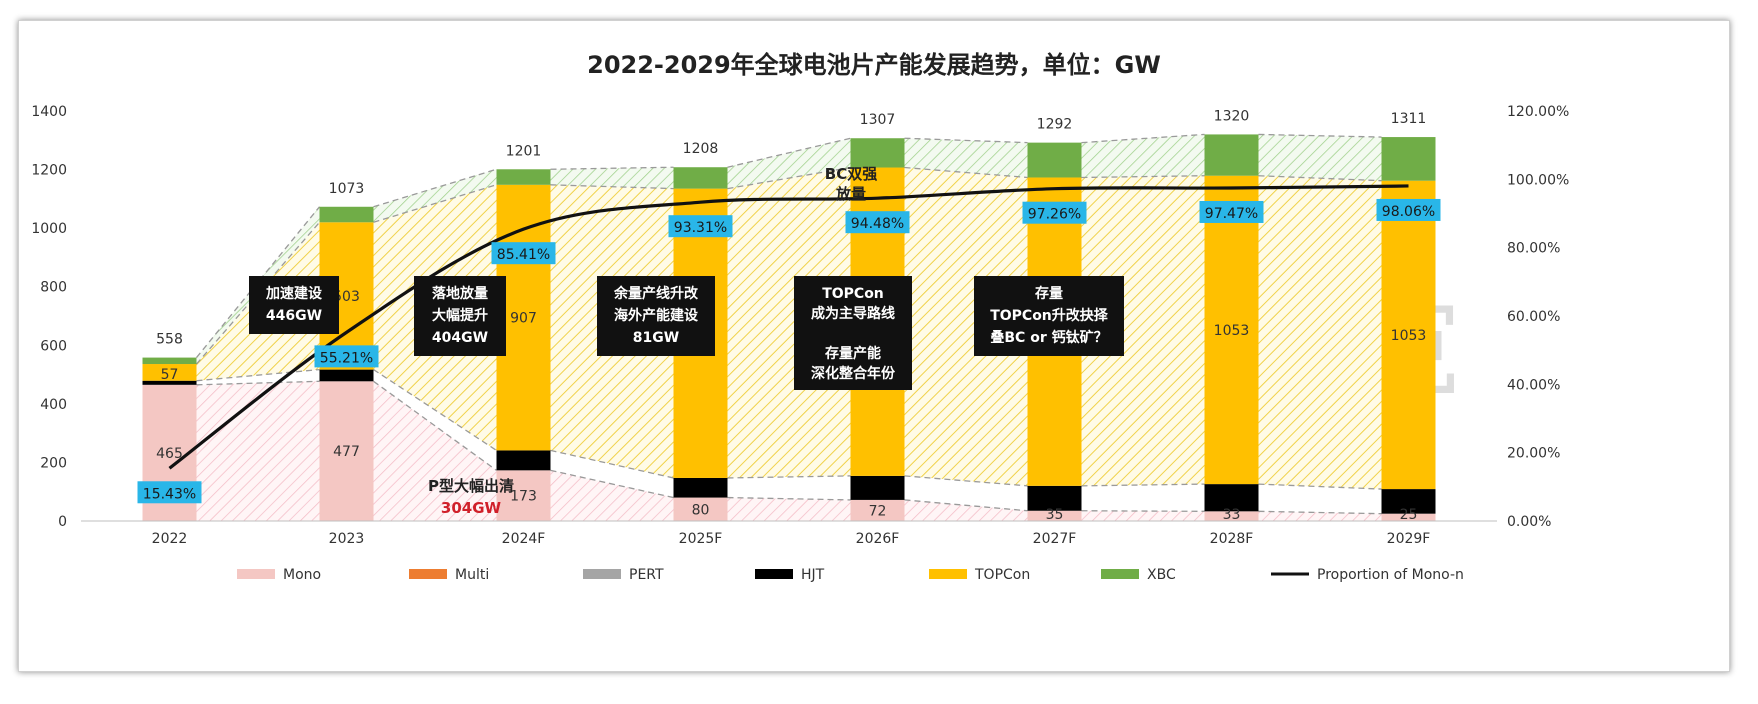 Image resolution: width=1758 pixels, height=704 pixels. I want to click on bar-xbc-2023, so click(346, 214).